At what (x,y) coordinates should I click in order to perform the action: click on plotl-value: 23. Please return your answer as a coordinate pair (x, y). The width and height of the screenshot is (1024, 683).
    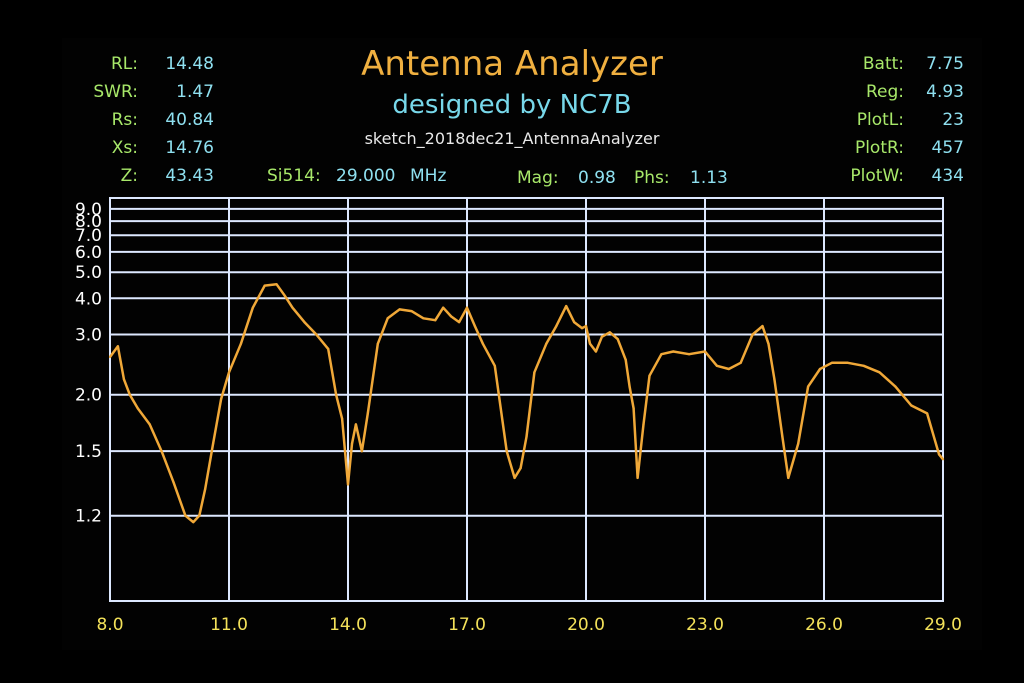
    Looking at the image, I should click on (953, 120).